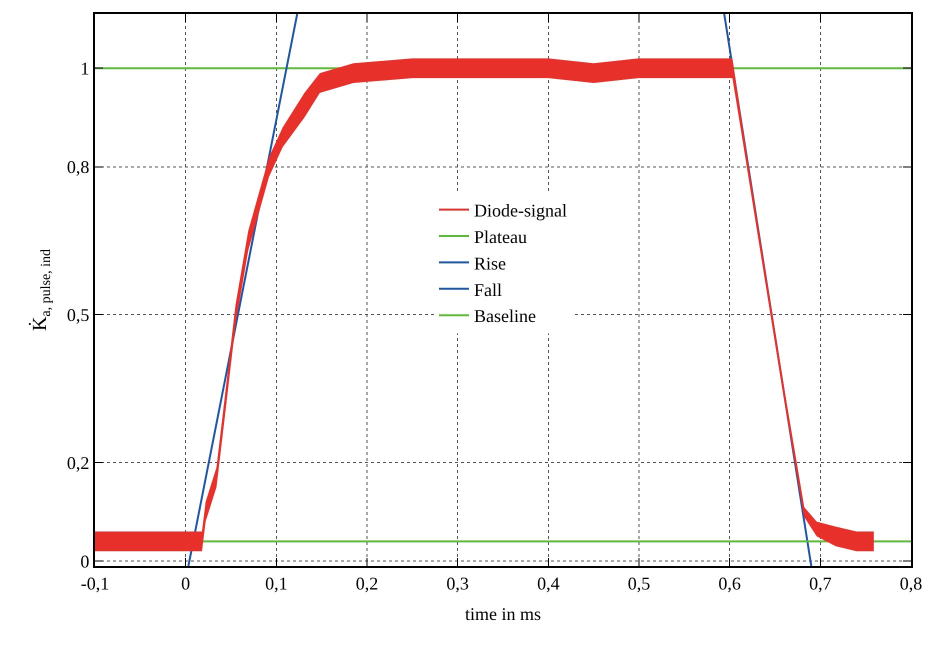 This screenshot has width=934, height=646. What do you see at coordinates (729, 584) in the screenshot?
I see `x-tick-label: 0,6` at bounding box center [729, 584].